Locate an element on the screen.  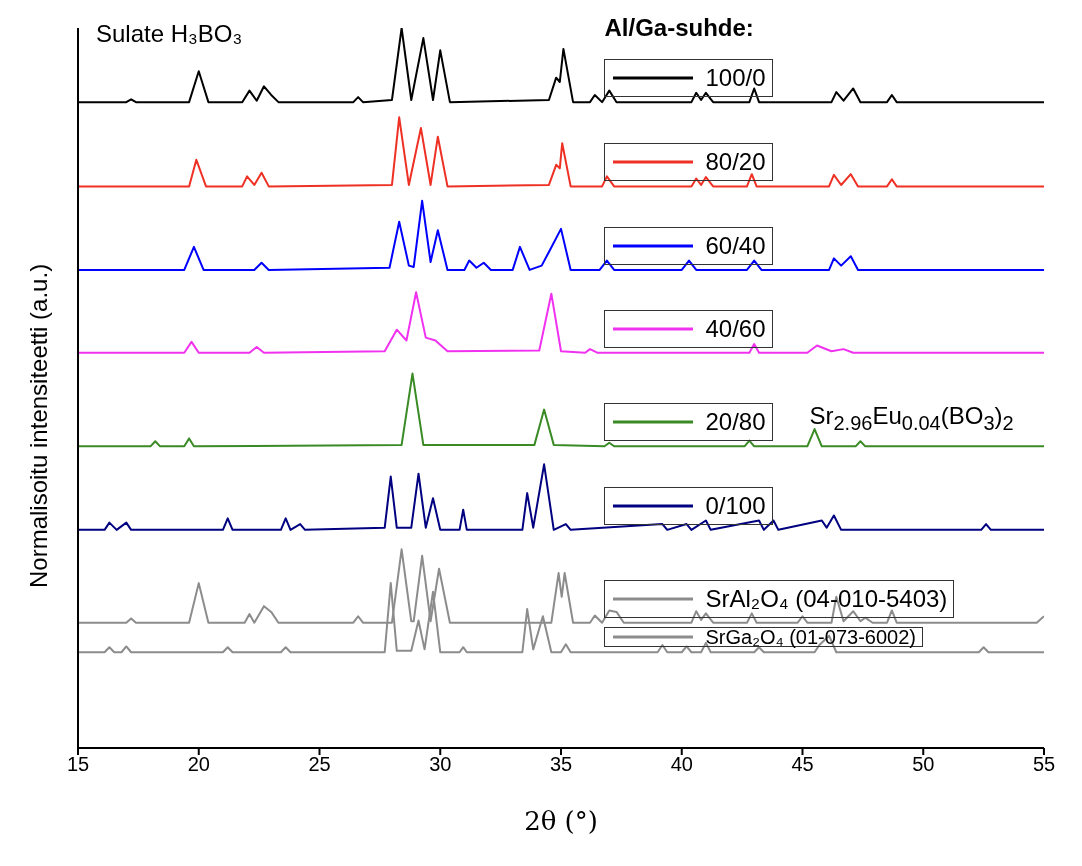
legend-label: 40/60 is located at coordinates (735, 328).